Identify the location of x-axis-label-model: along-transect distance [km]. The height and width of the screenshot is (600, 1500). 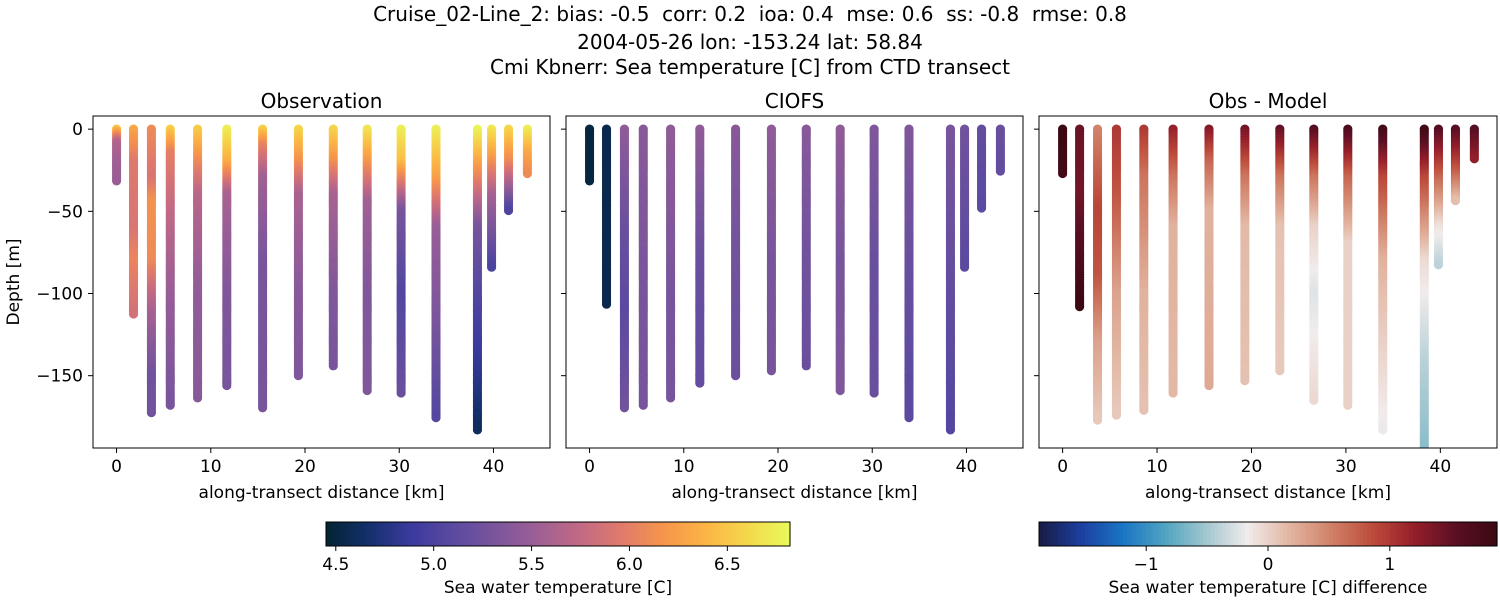
(795, 493).